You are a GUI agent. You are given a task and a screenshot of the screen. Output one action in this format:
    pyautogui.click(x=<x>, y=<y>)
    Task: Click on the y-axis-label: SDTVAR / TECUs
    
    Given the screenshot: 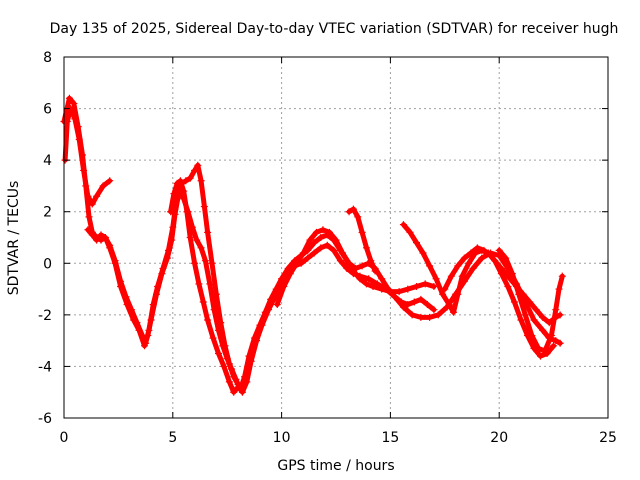 What is the action you would take?
    pyautogui.click(x=14, y=238)
    